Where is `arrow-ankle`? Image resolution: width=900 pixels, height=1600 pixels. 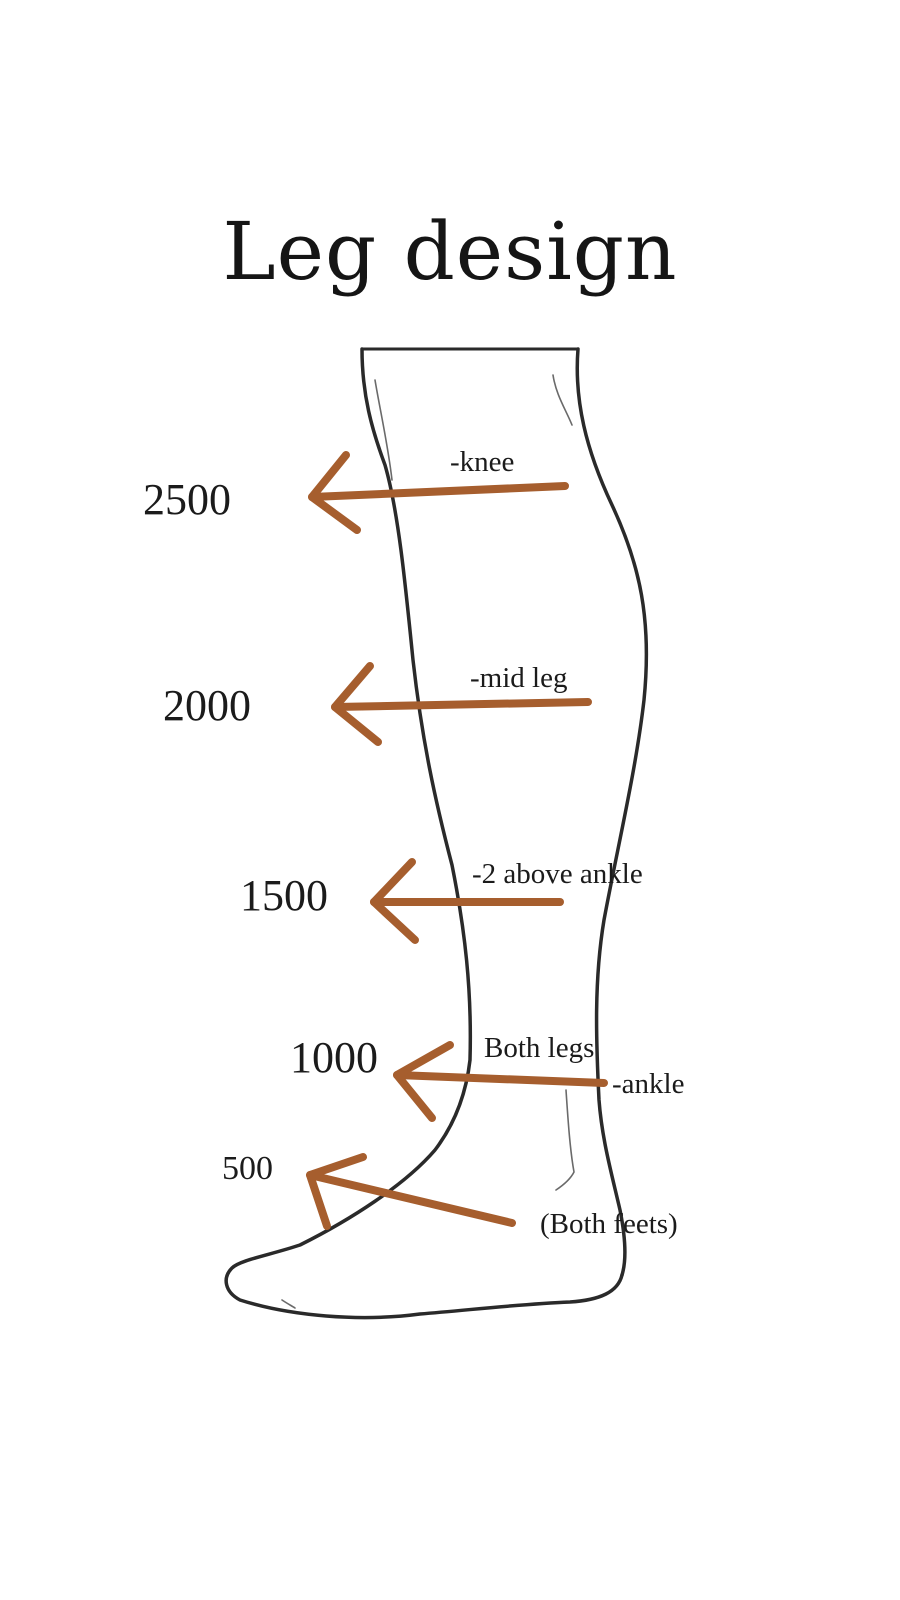 arrow-ankle is located at coordinates (500, 1081).